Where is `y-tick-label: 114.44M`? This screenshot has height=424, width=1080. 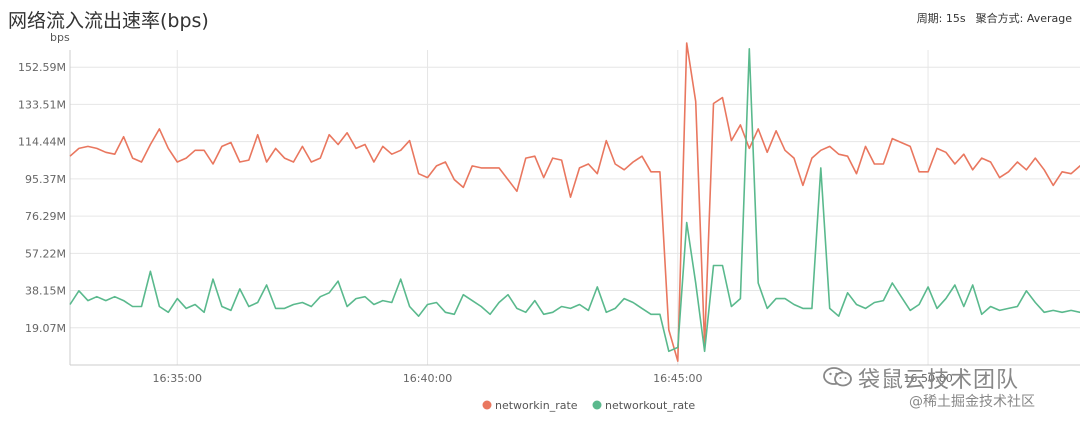 y-tick-label: 114.44M is located at coordinates (42, 142).